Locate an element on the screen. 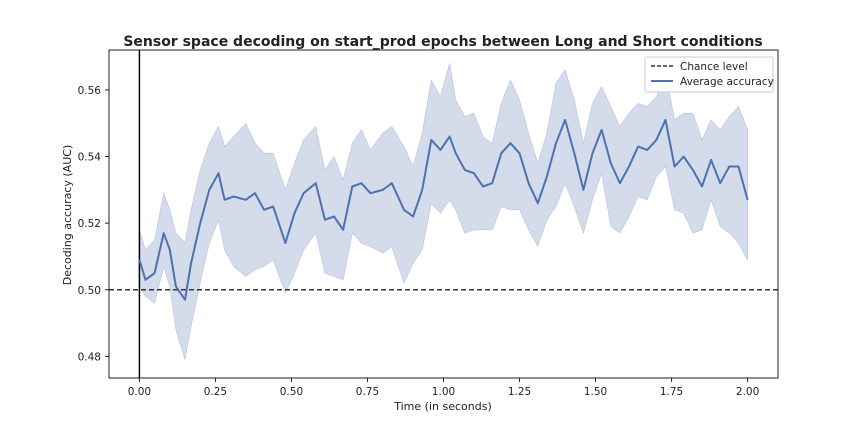 This screenshot has height=432, width=864. legend-accuracy-label: Average accuracy is located at coordinates (727, 82).